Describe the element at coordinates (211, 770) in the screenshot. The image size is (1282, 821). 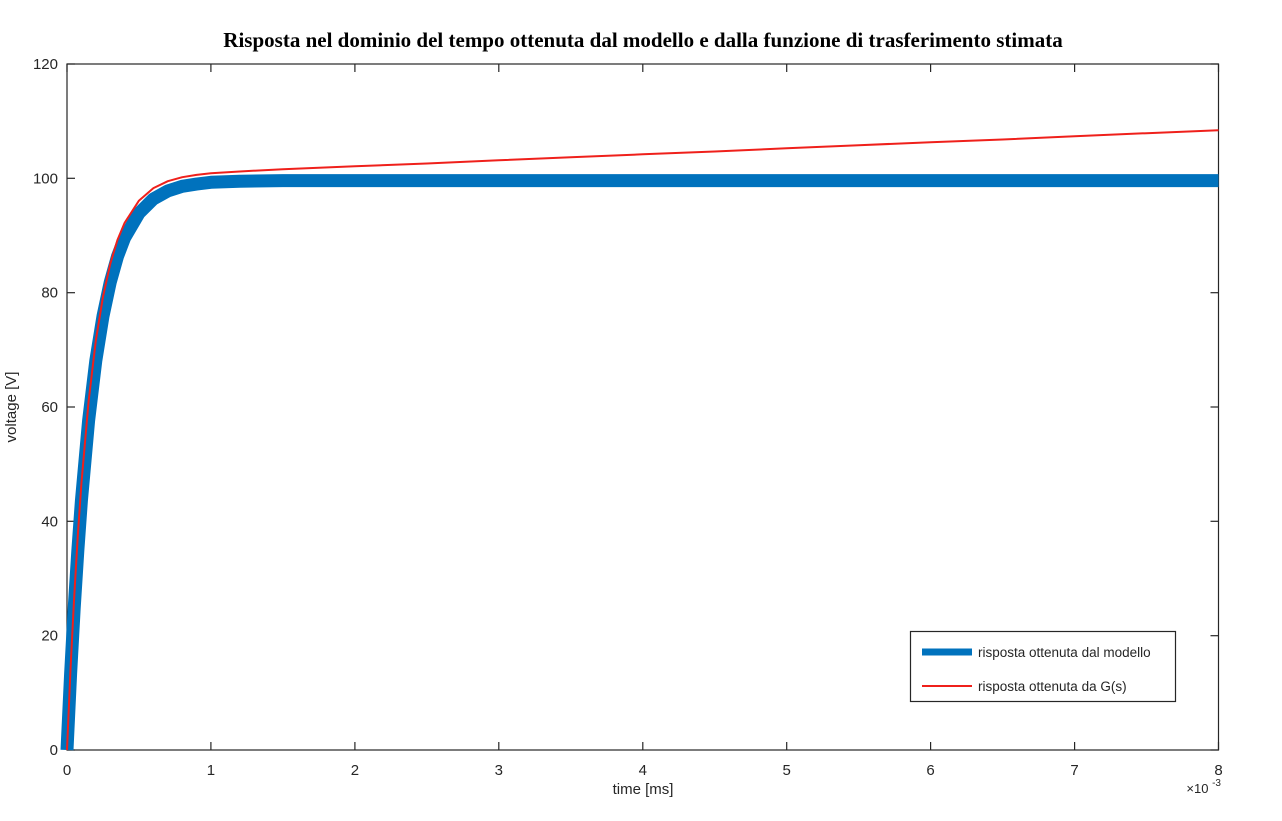
I see `x-tick-label: 1` at that location.